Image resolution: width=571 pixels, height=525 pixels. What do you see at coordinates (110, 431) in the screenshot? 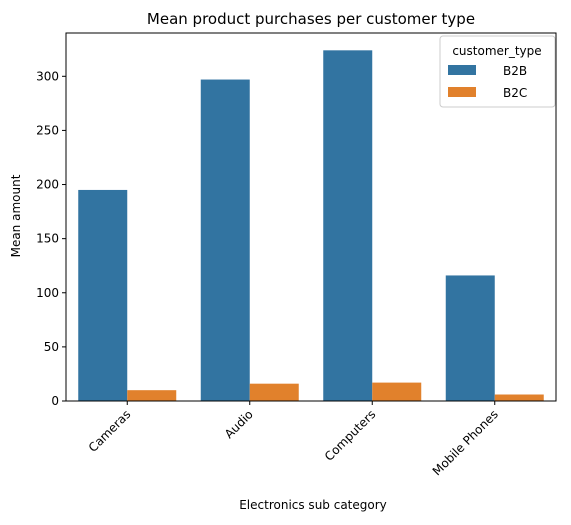
I see `x-tick-label: Cameras` at bounding box center [110, 431].